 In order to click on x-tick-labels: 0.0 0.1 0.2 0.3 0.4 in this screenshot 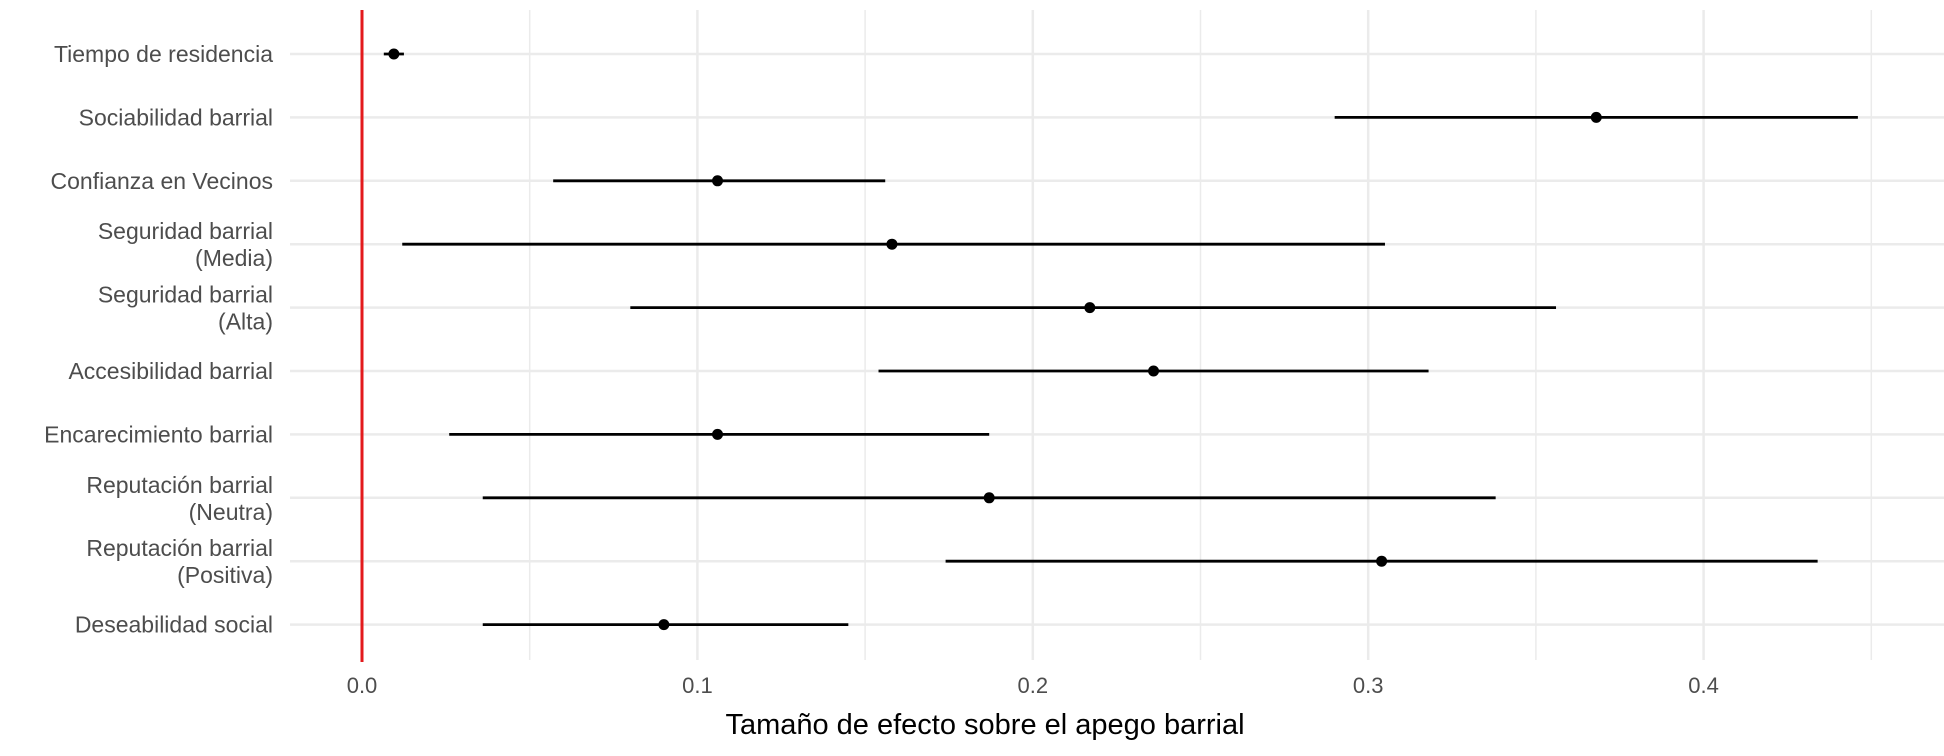, I will do `click(1033, 685)`.